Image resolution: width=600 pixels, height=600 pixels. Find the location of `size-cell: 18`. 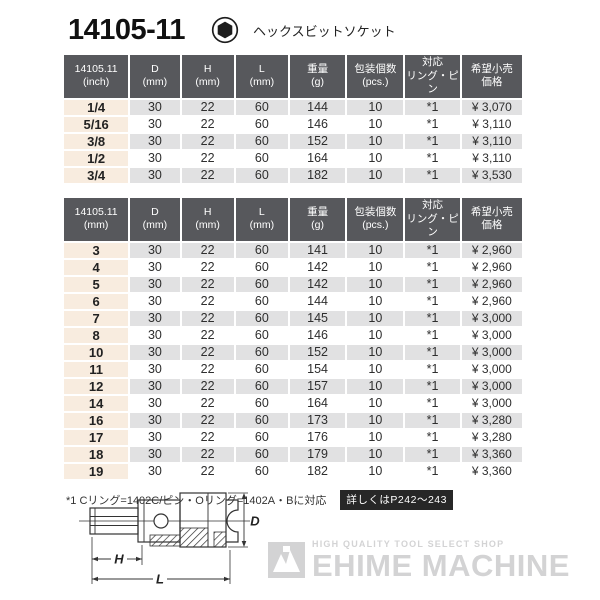

size-cell: 18 is located at coordinates (96, 454).